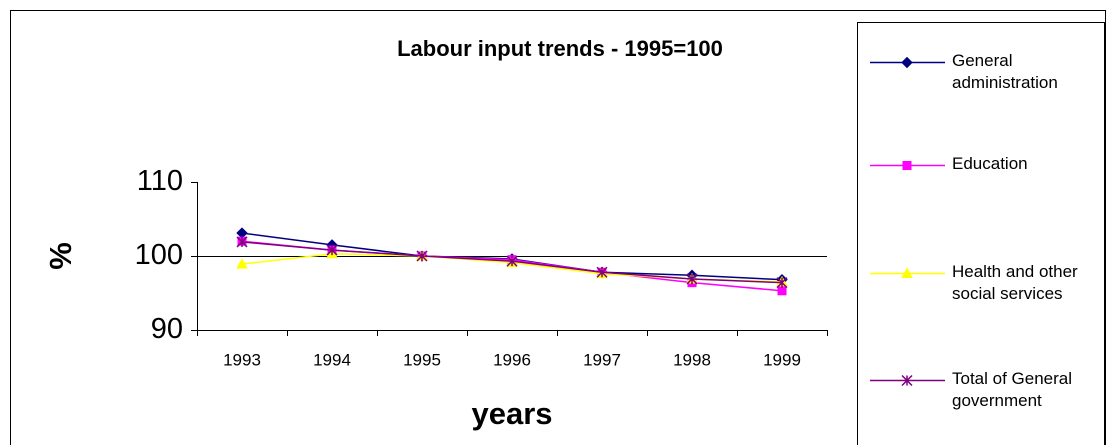 The image size is (1108, 445). I want to click on legend-label: Education, so click(990, 163).